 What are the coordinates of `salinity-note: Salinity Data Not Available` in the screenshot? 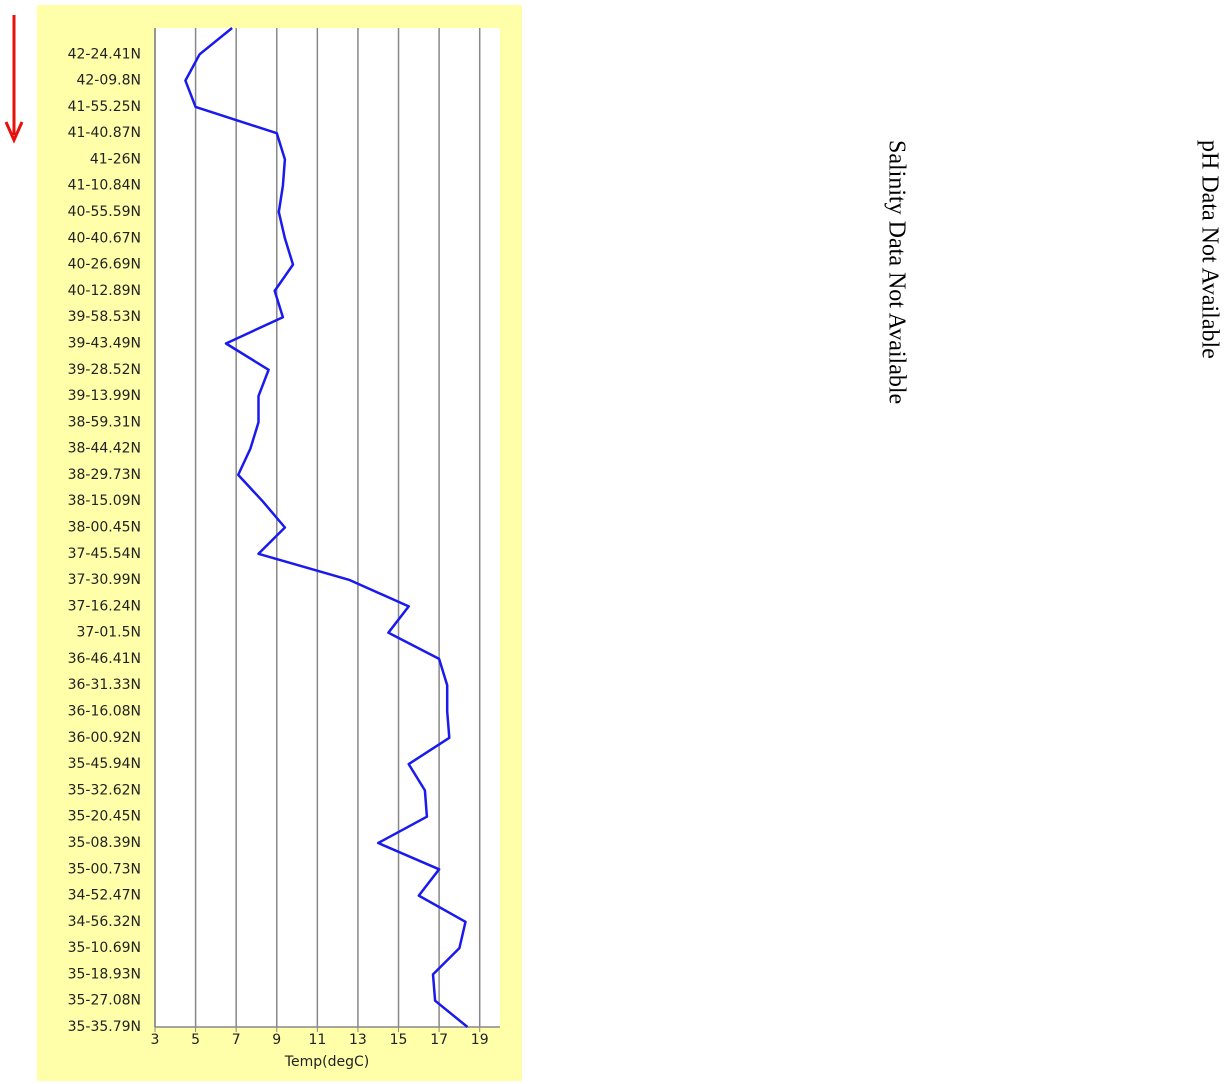 It's located at (896, 272).